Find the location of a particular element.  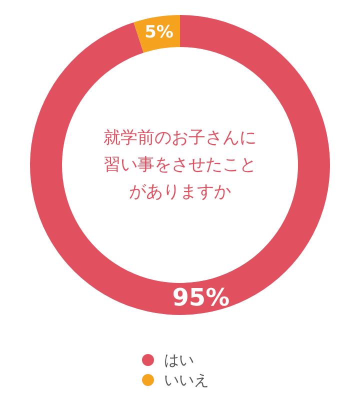

data-label: 5% is located at coordinates (159, 32).